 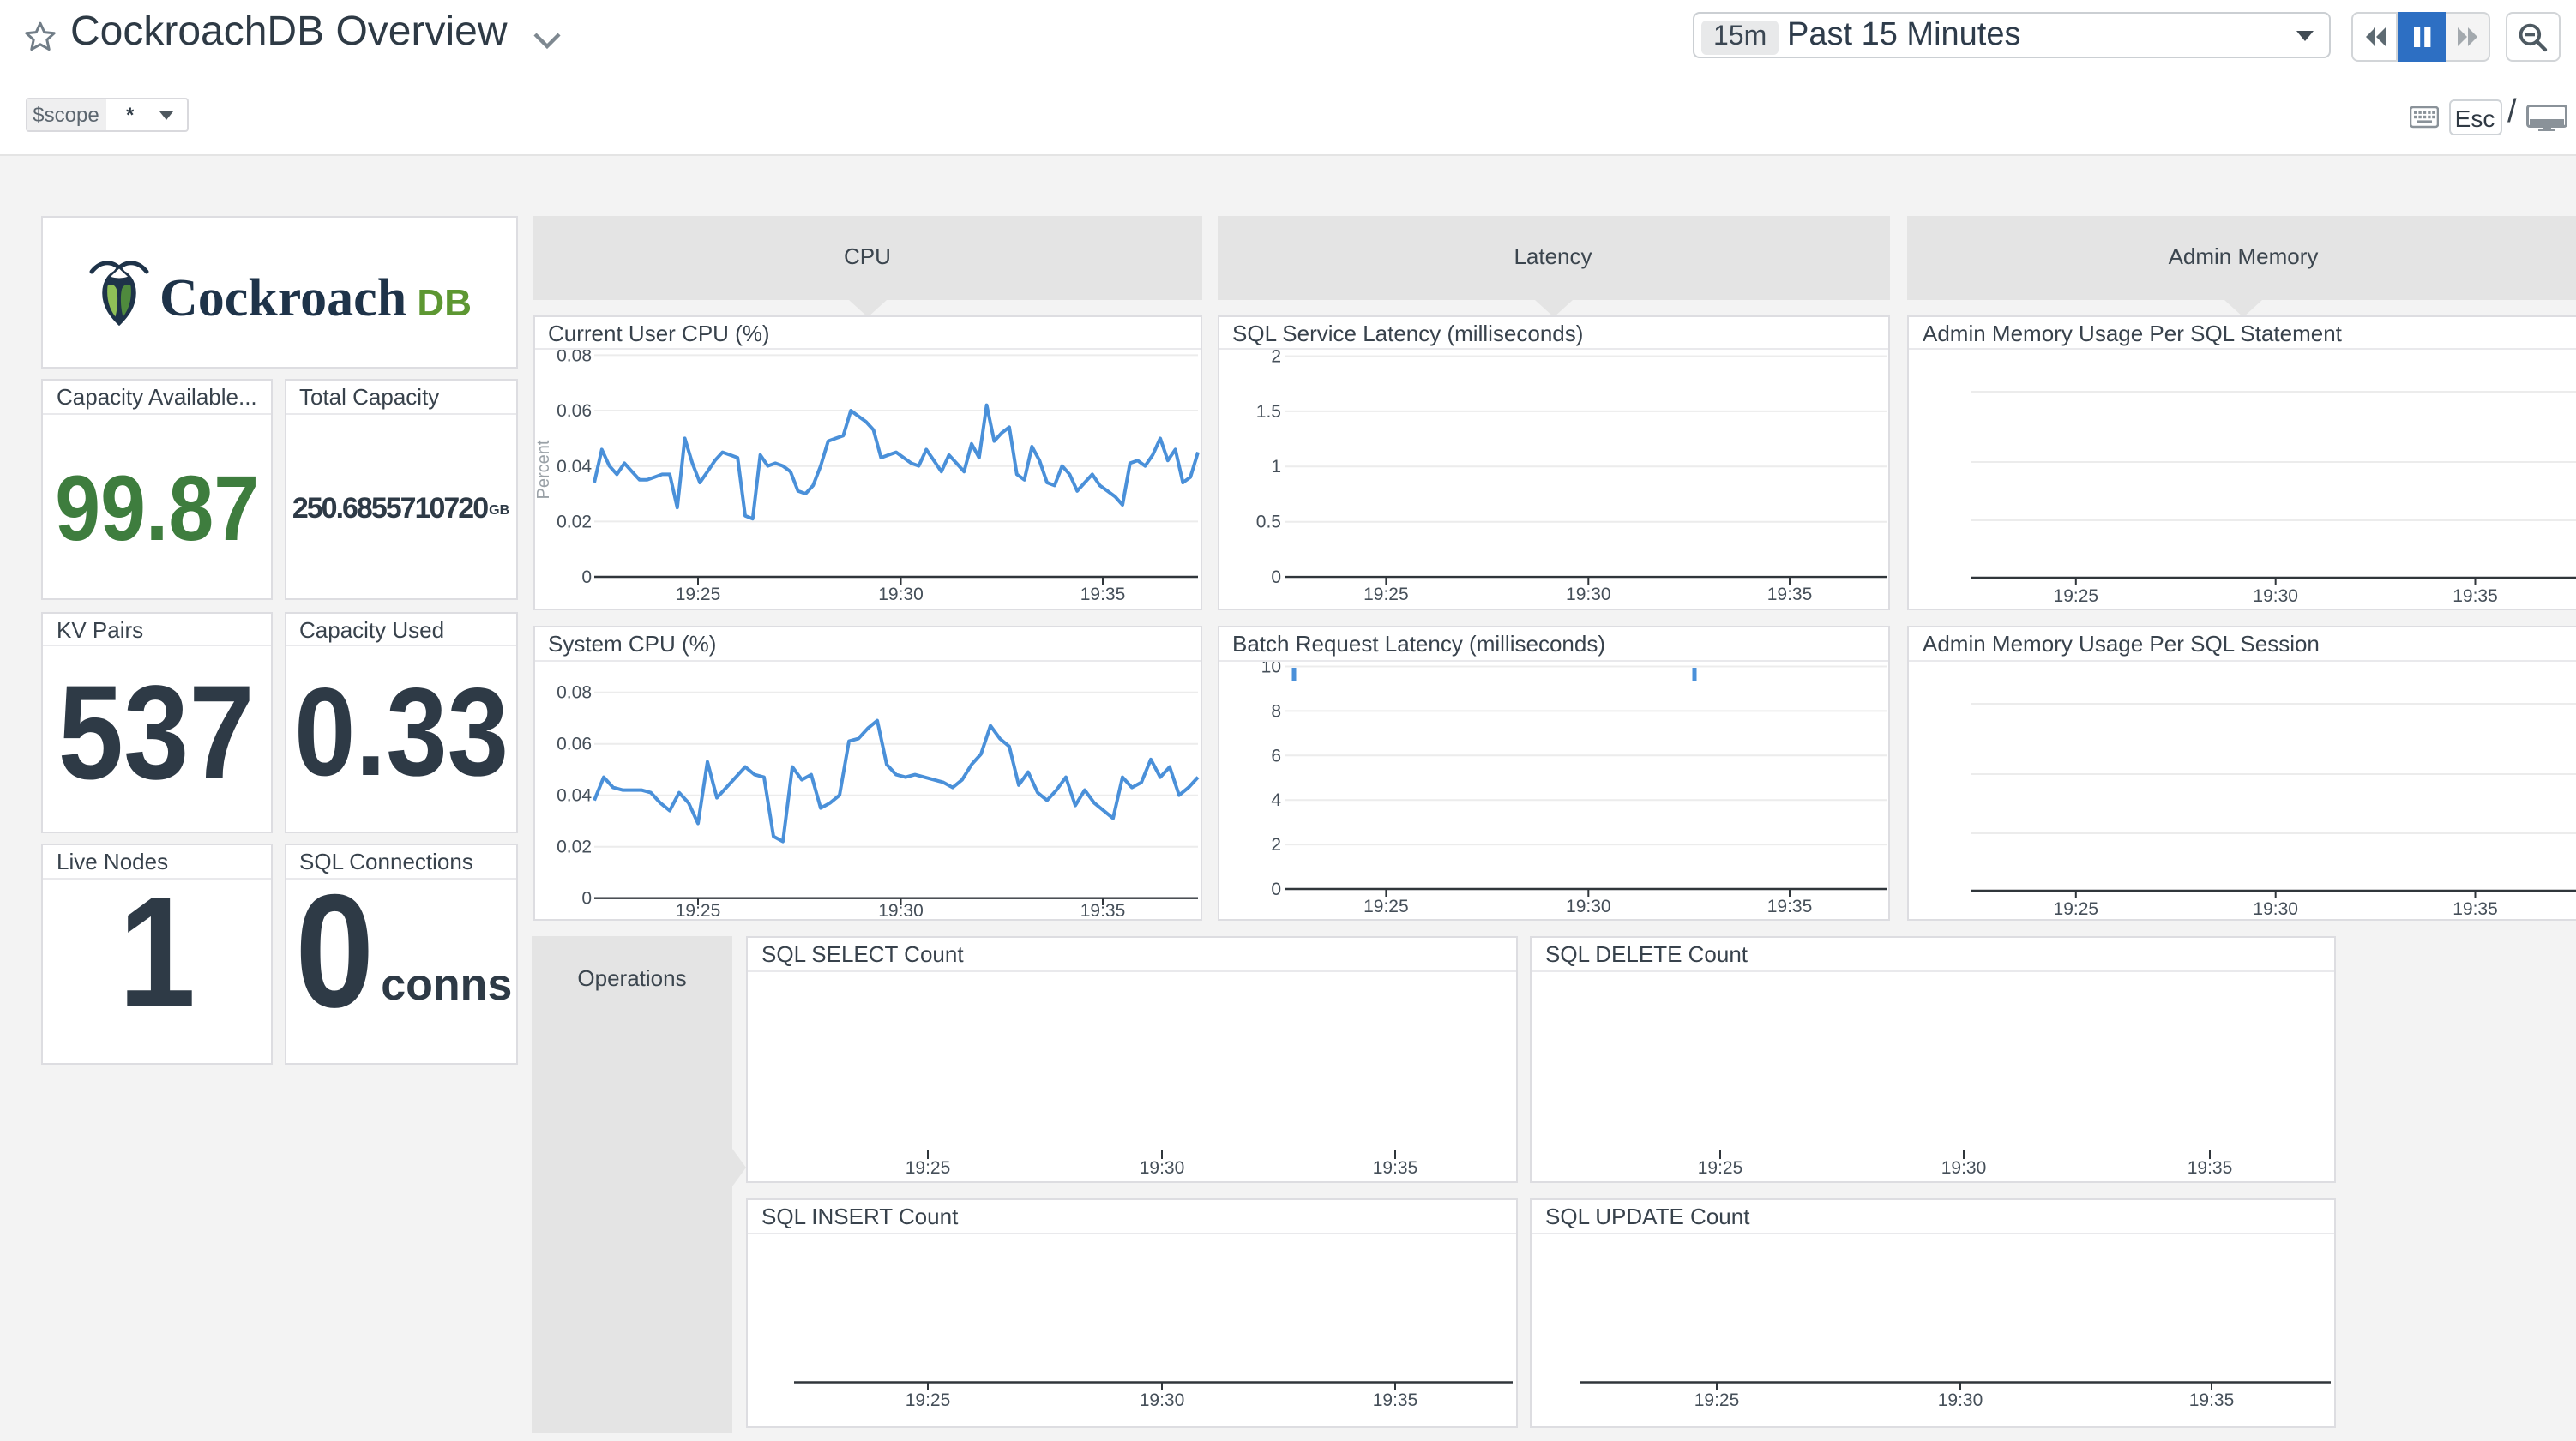 I want to click on svg-text: 8, so click(x=1275, y=710).